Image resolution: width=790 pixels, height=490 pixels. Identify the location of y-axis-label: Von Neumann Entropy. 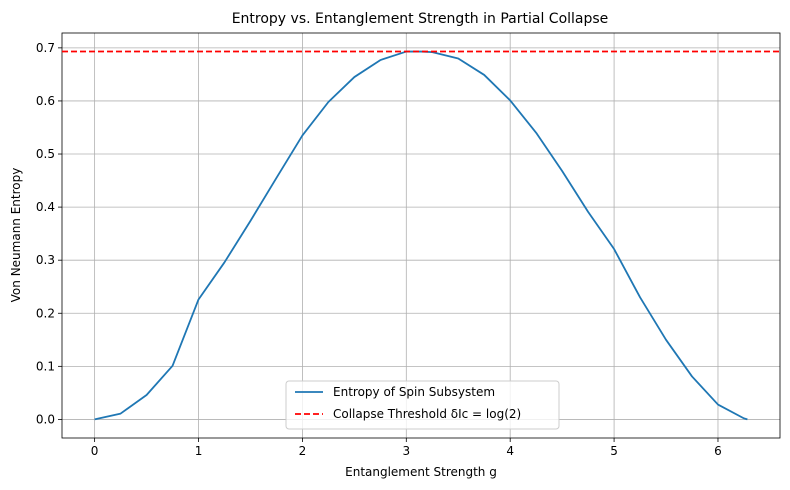
(16, 235).